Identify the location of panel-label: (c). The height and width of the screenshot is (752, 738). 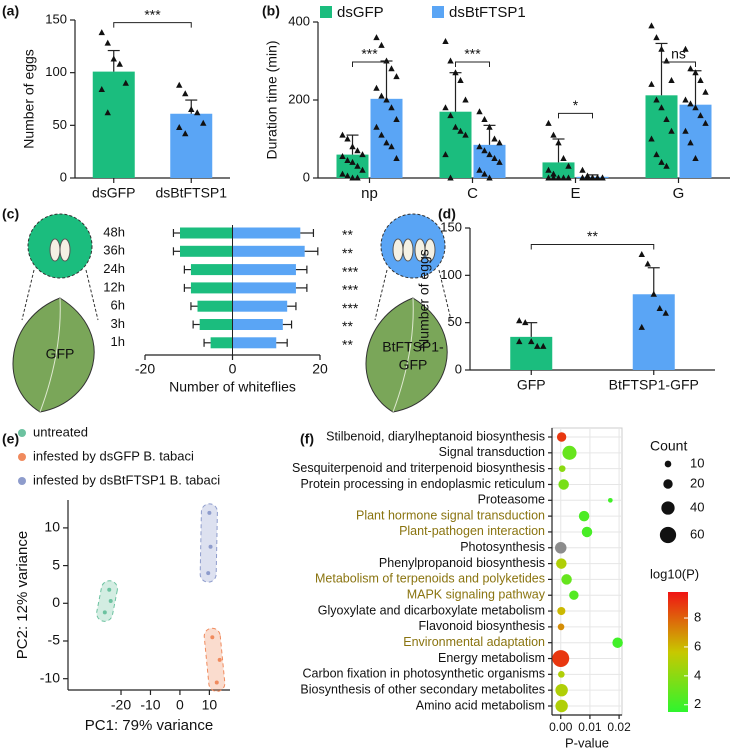
(10, 214).